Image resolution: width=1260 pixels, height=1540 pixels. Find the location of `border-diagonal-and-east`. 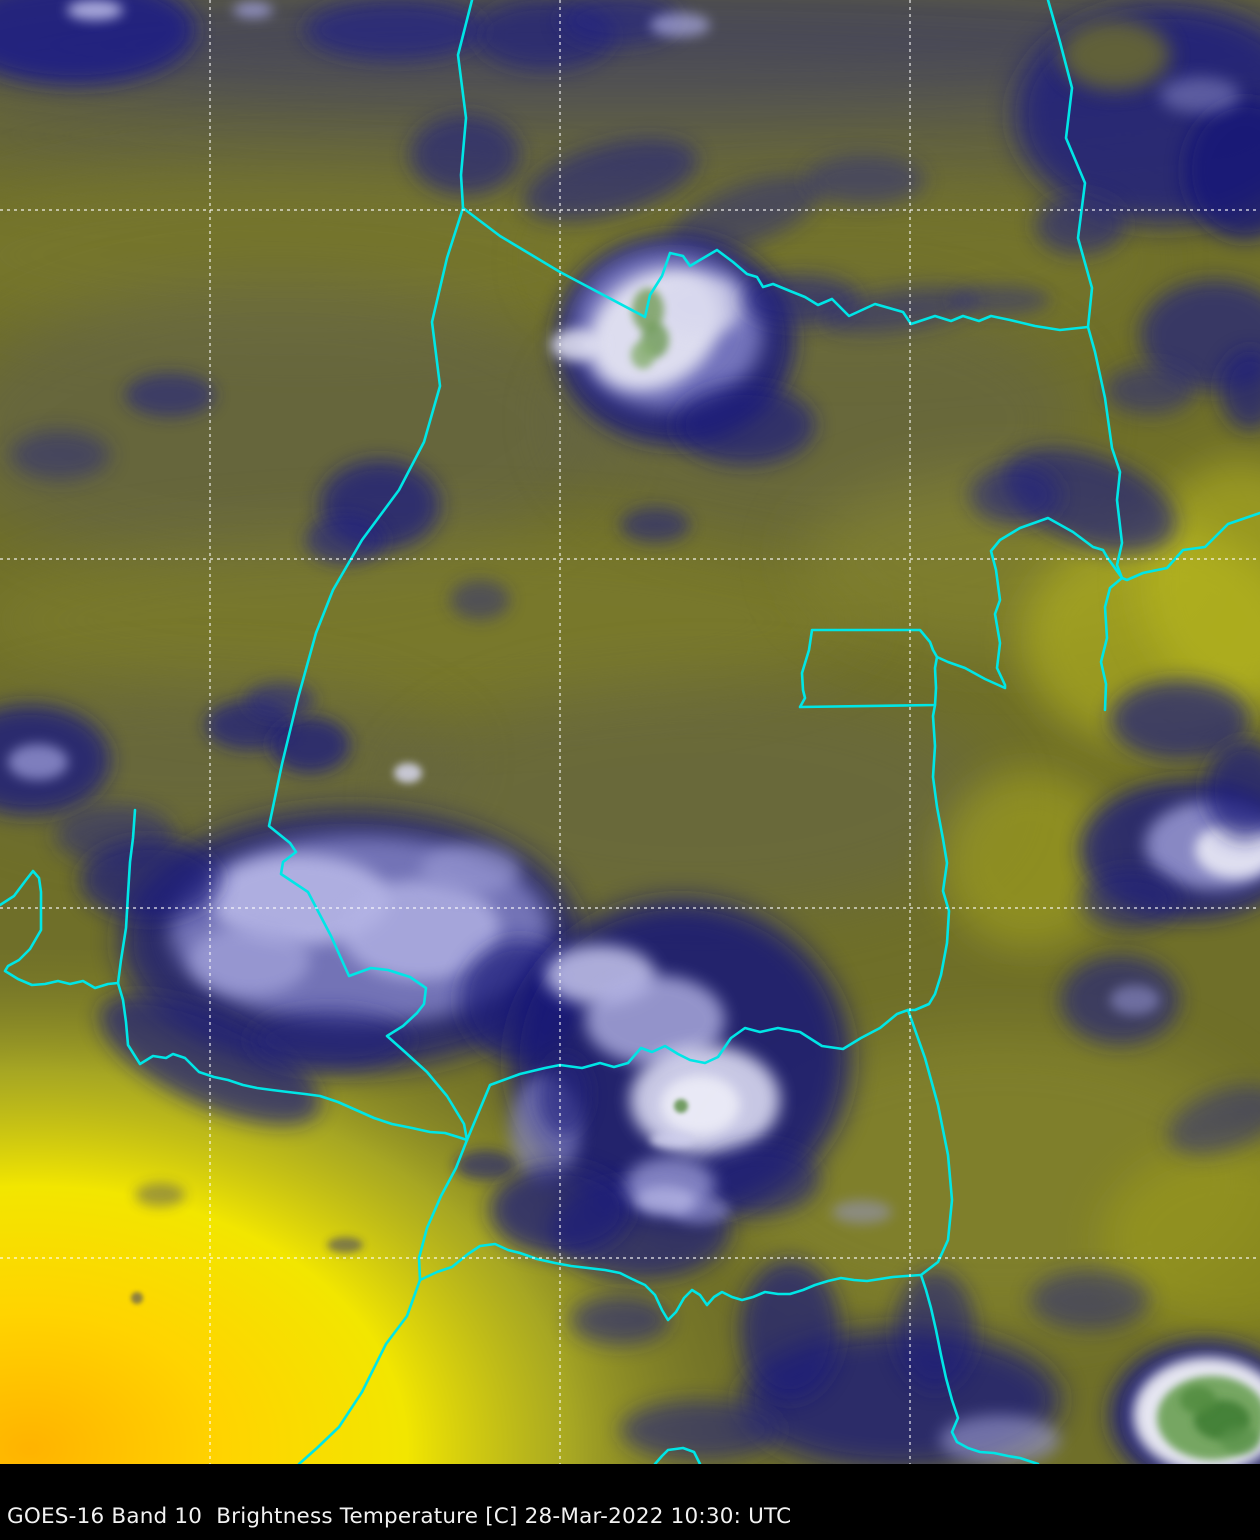

border-diagonal-and-east is located at coordinates (775, 269).